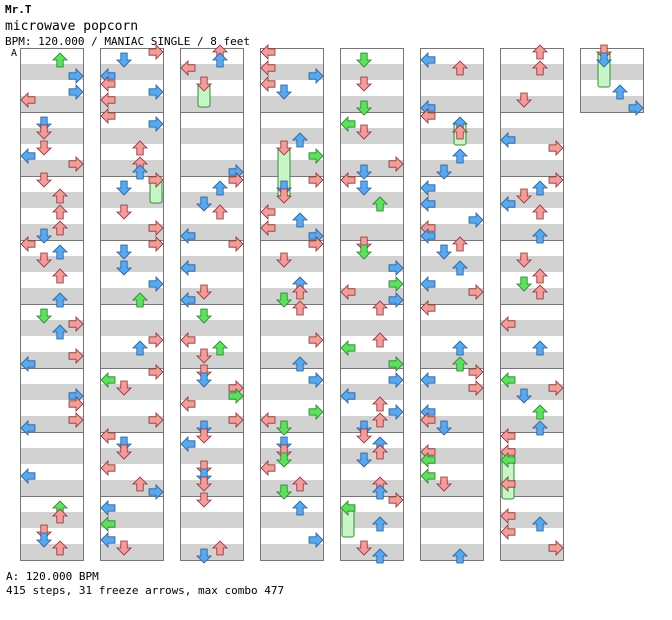 The width and height of the screenshot is (672, 620). I want to click on chart-info: BPM: 120.000 / MANIAC SINGLE / 8 feet, so click(128, 41).